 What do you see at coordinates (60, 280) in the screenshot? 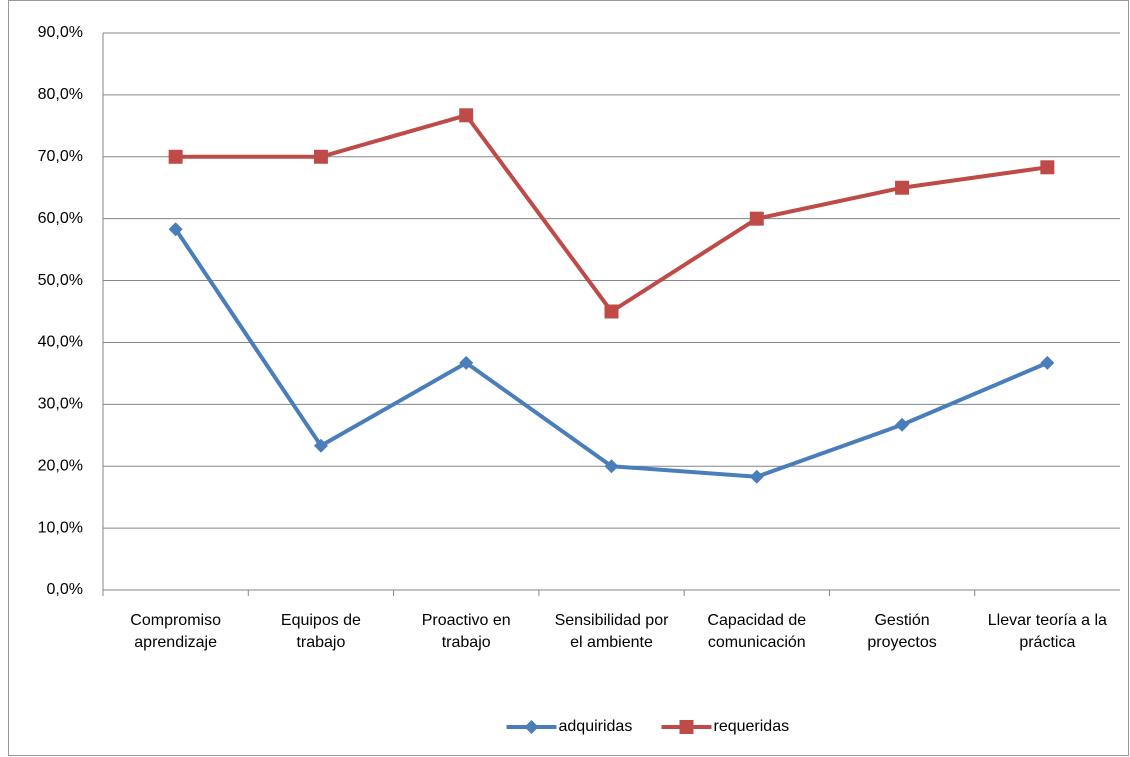
I see `y-tick-label: 50,0%` at bounding box center [60, 280].